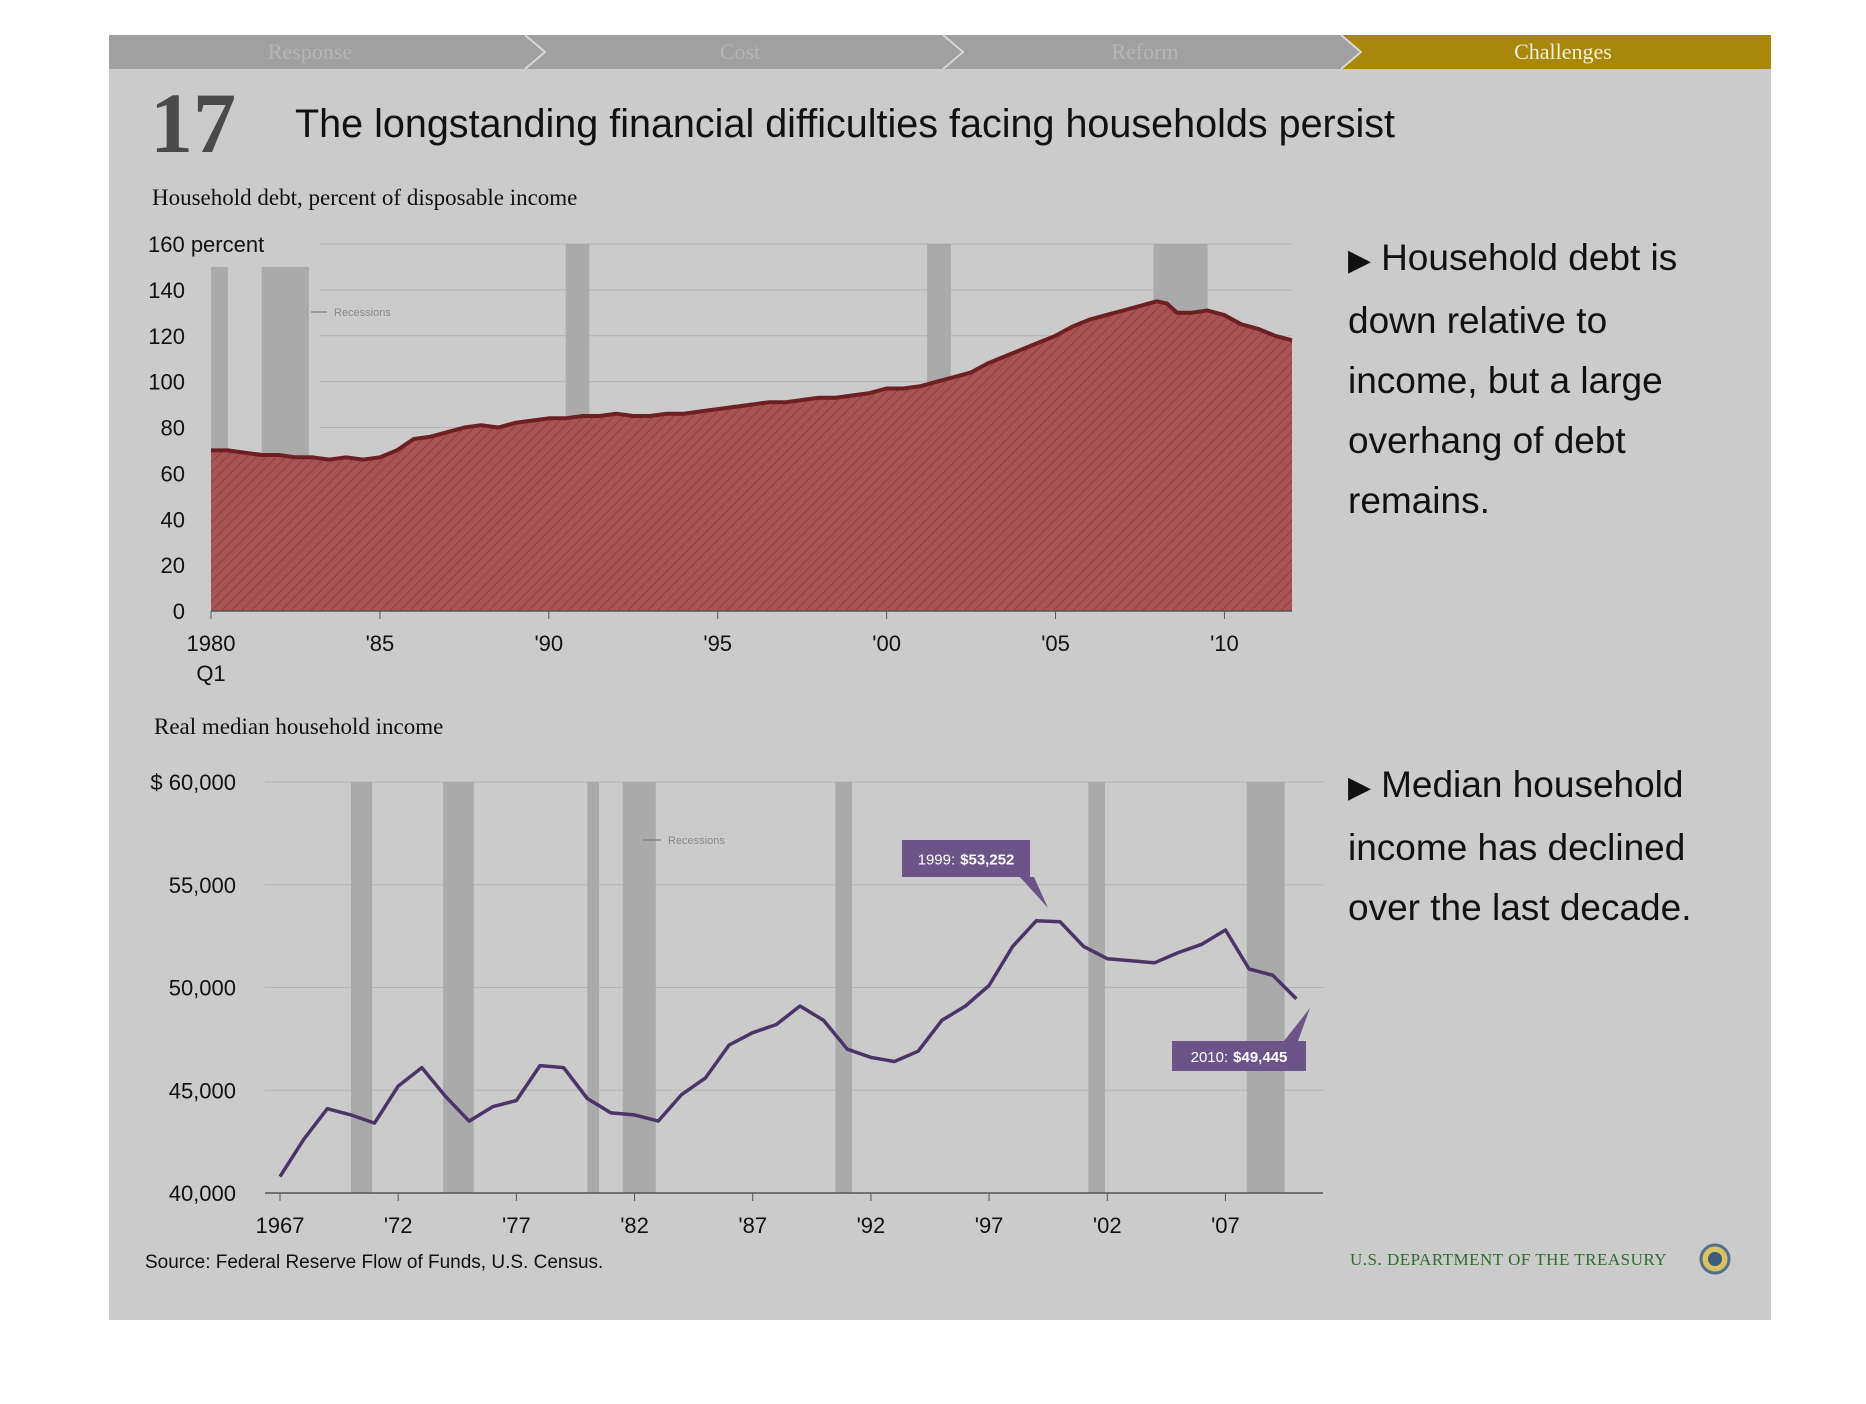 This screenshot has width=1866, height=1404. Describe the element at coordinates (634, 1225) in the screenshot. I see `x-tick-label: '82` at that location.